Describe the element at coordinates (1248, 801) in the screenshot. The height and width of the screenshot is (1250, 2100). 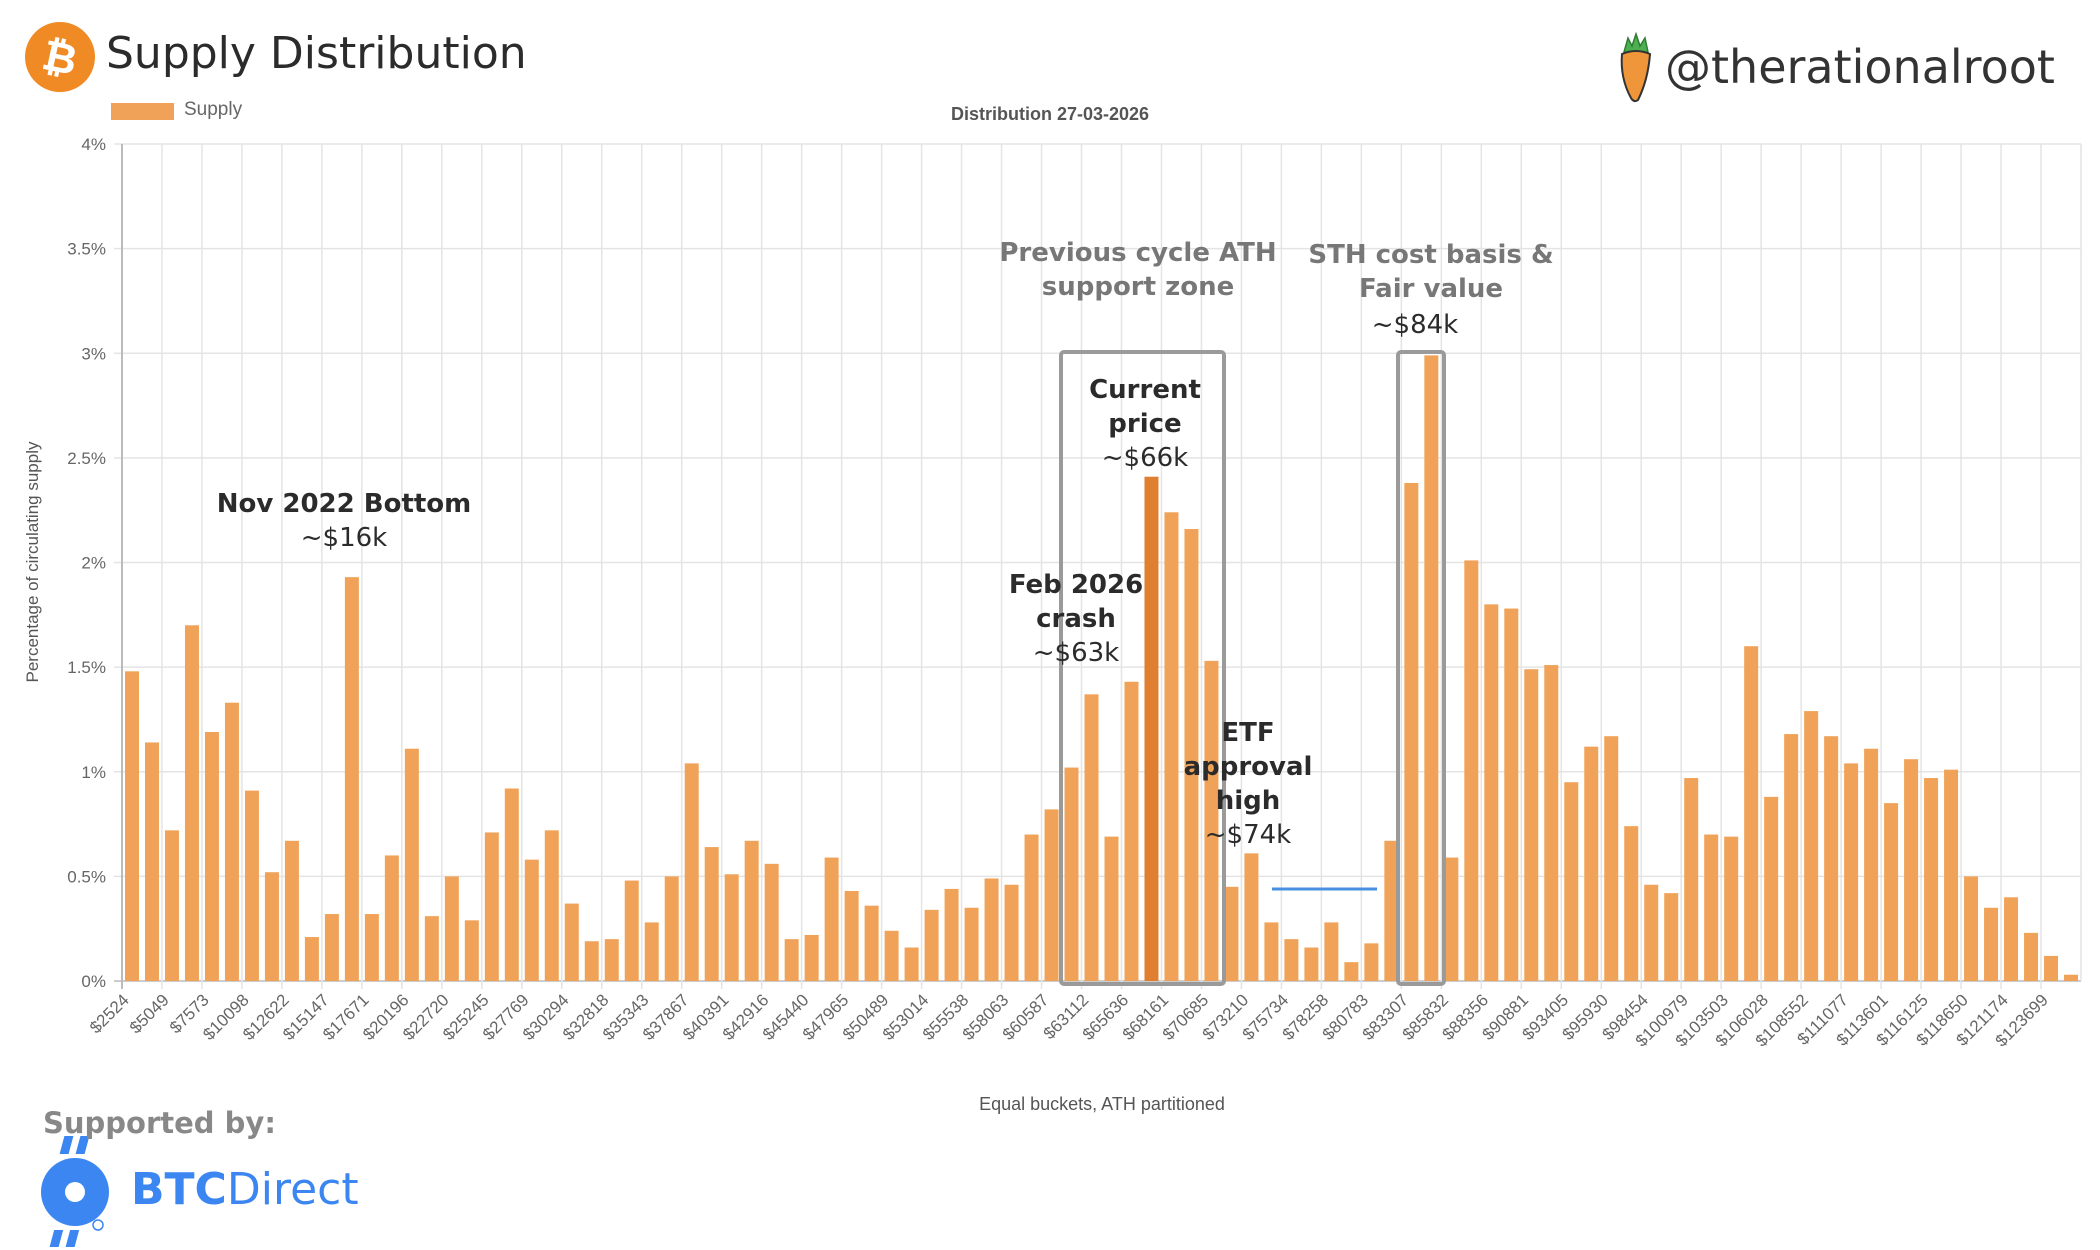
I see `annotation-line: high` at that location.